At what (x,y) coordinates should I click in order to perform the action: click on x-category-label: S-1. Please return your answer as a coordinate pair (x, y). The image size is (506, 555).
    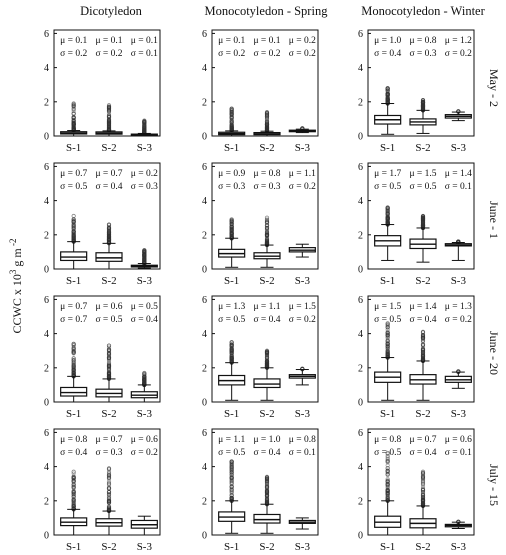
    Looking at the image, I should click on (231, 414).